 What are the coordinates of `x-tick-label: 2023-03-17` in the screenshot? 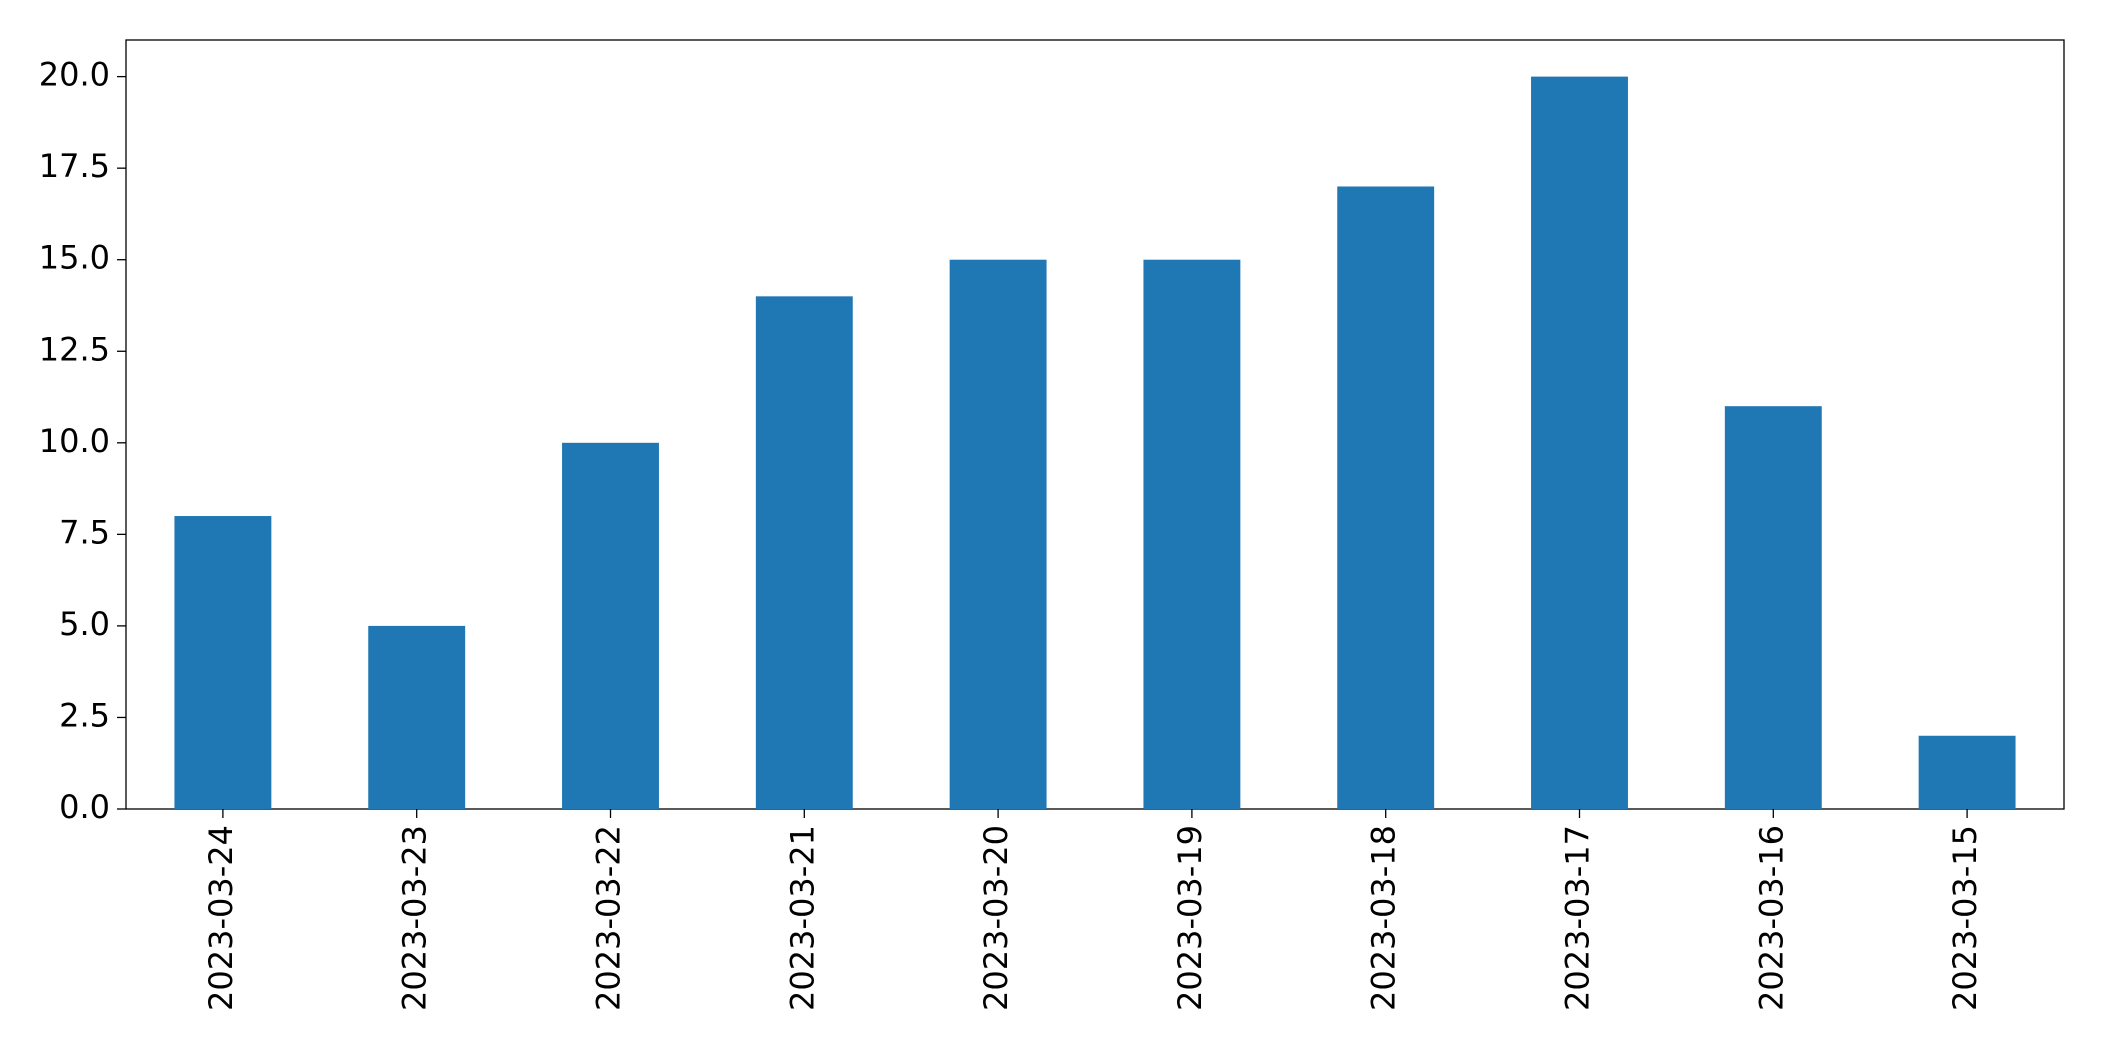 It's located at (1578, 918).